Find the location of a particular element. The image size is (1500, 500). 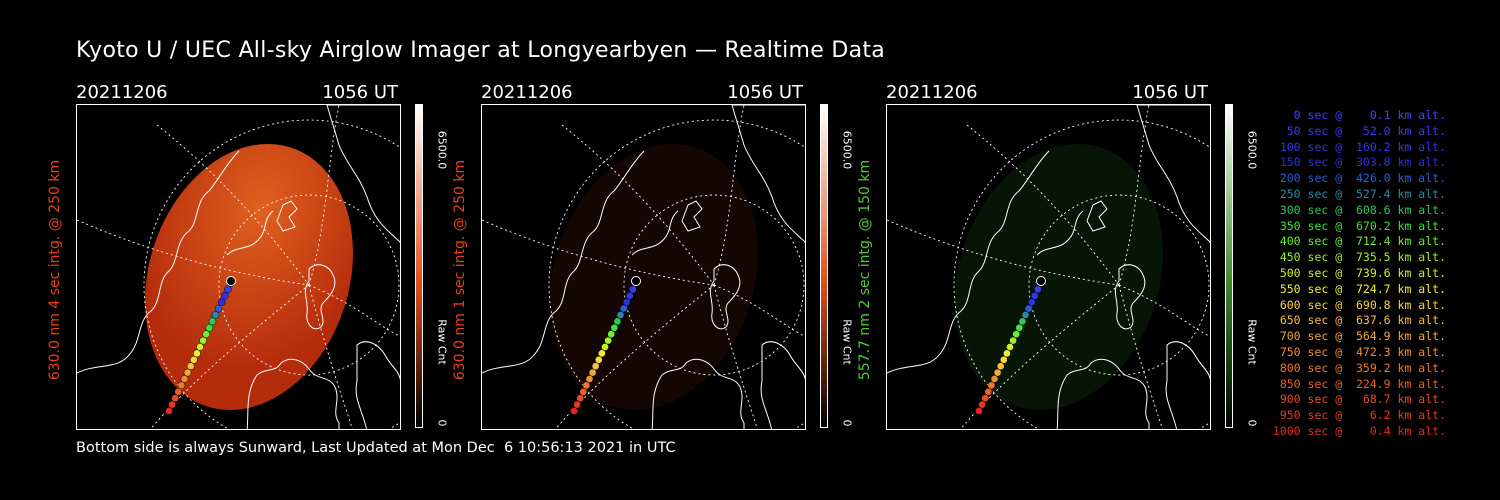

legend-row: 450 sec @ 735.5 km alt. is located at coordinates (1362, 257).